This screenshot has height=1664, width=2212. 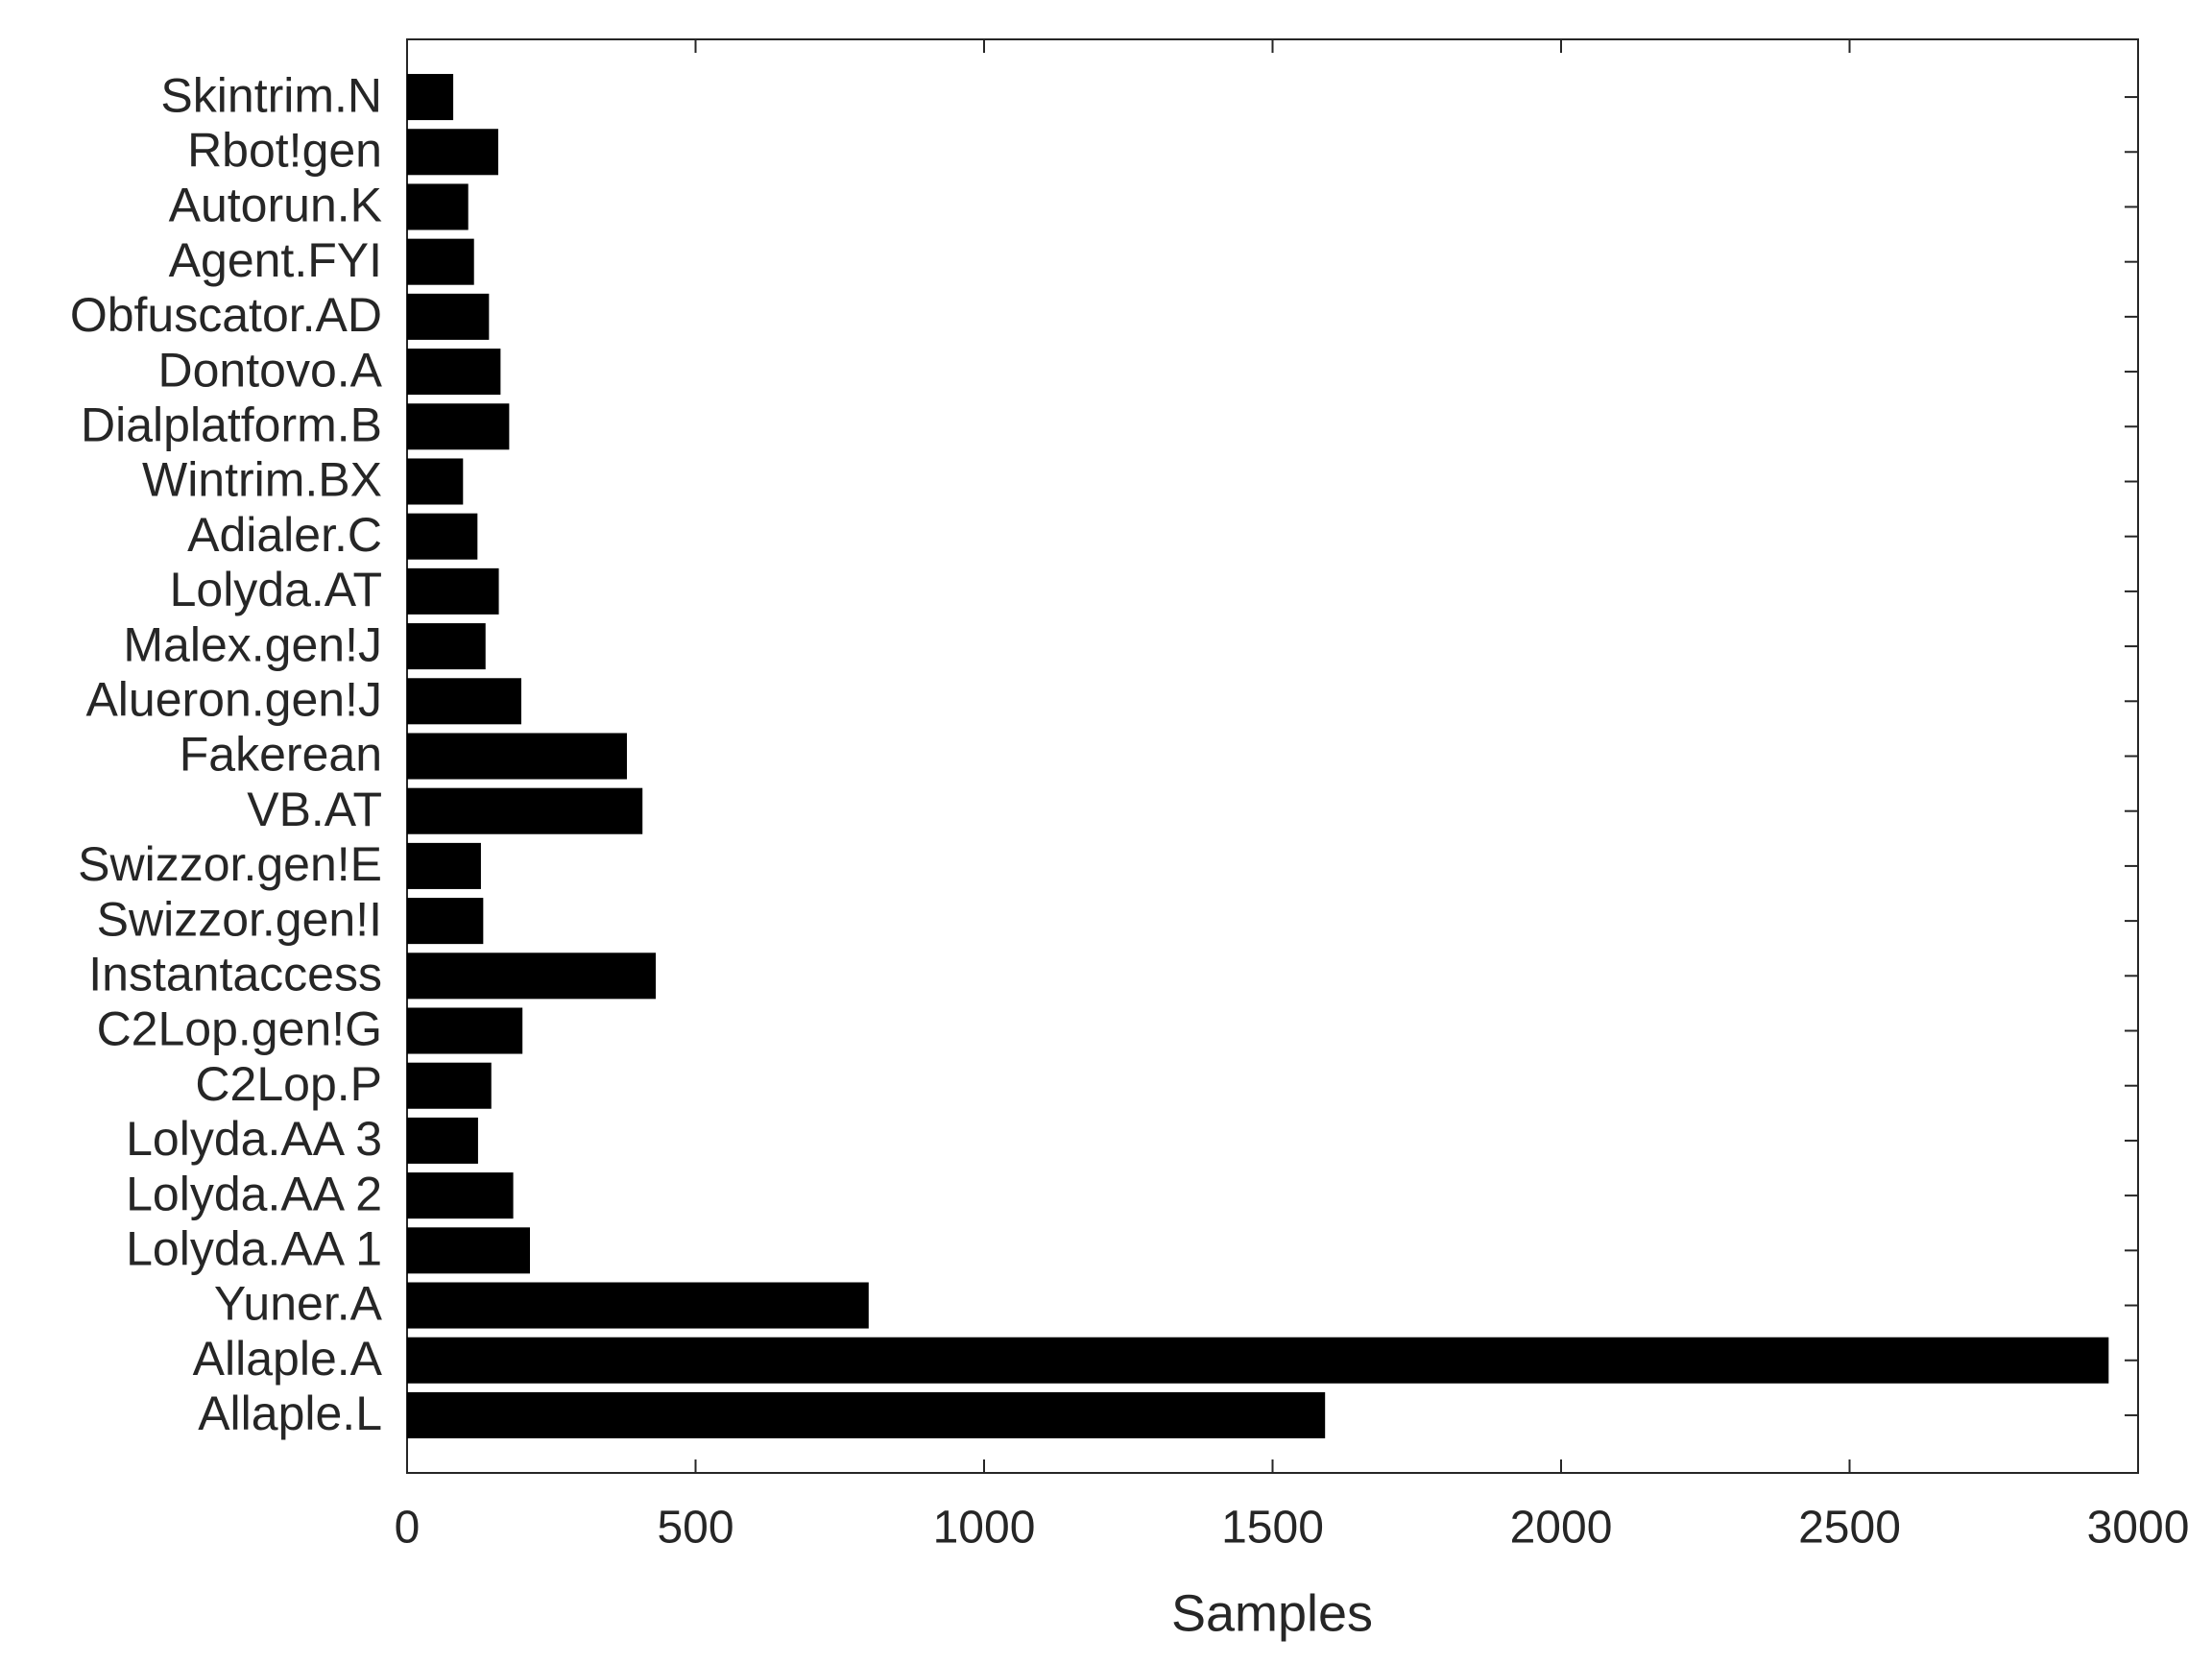 I want to click on y-tick-label: C2Lop.P, so click(x=288, y=1084).